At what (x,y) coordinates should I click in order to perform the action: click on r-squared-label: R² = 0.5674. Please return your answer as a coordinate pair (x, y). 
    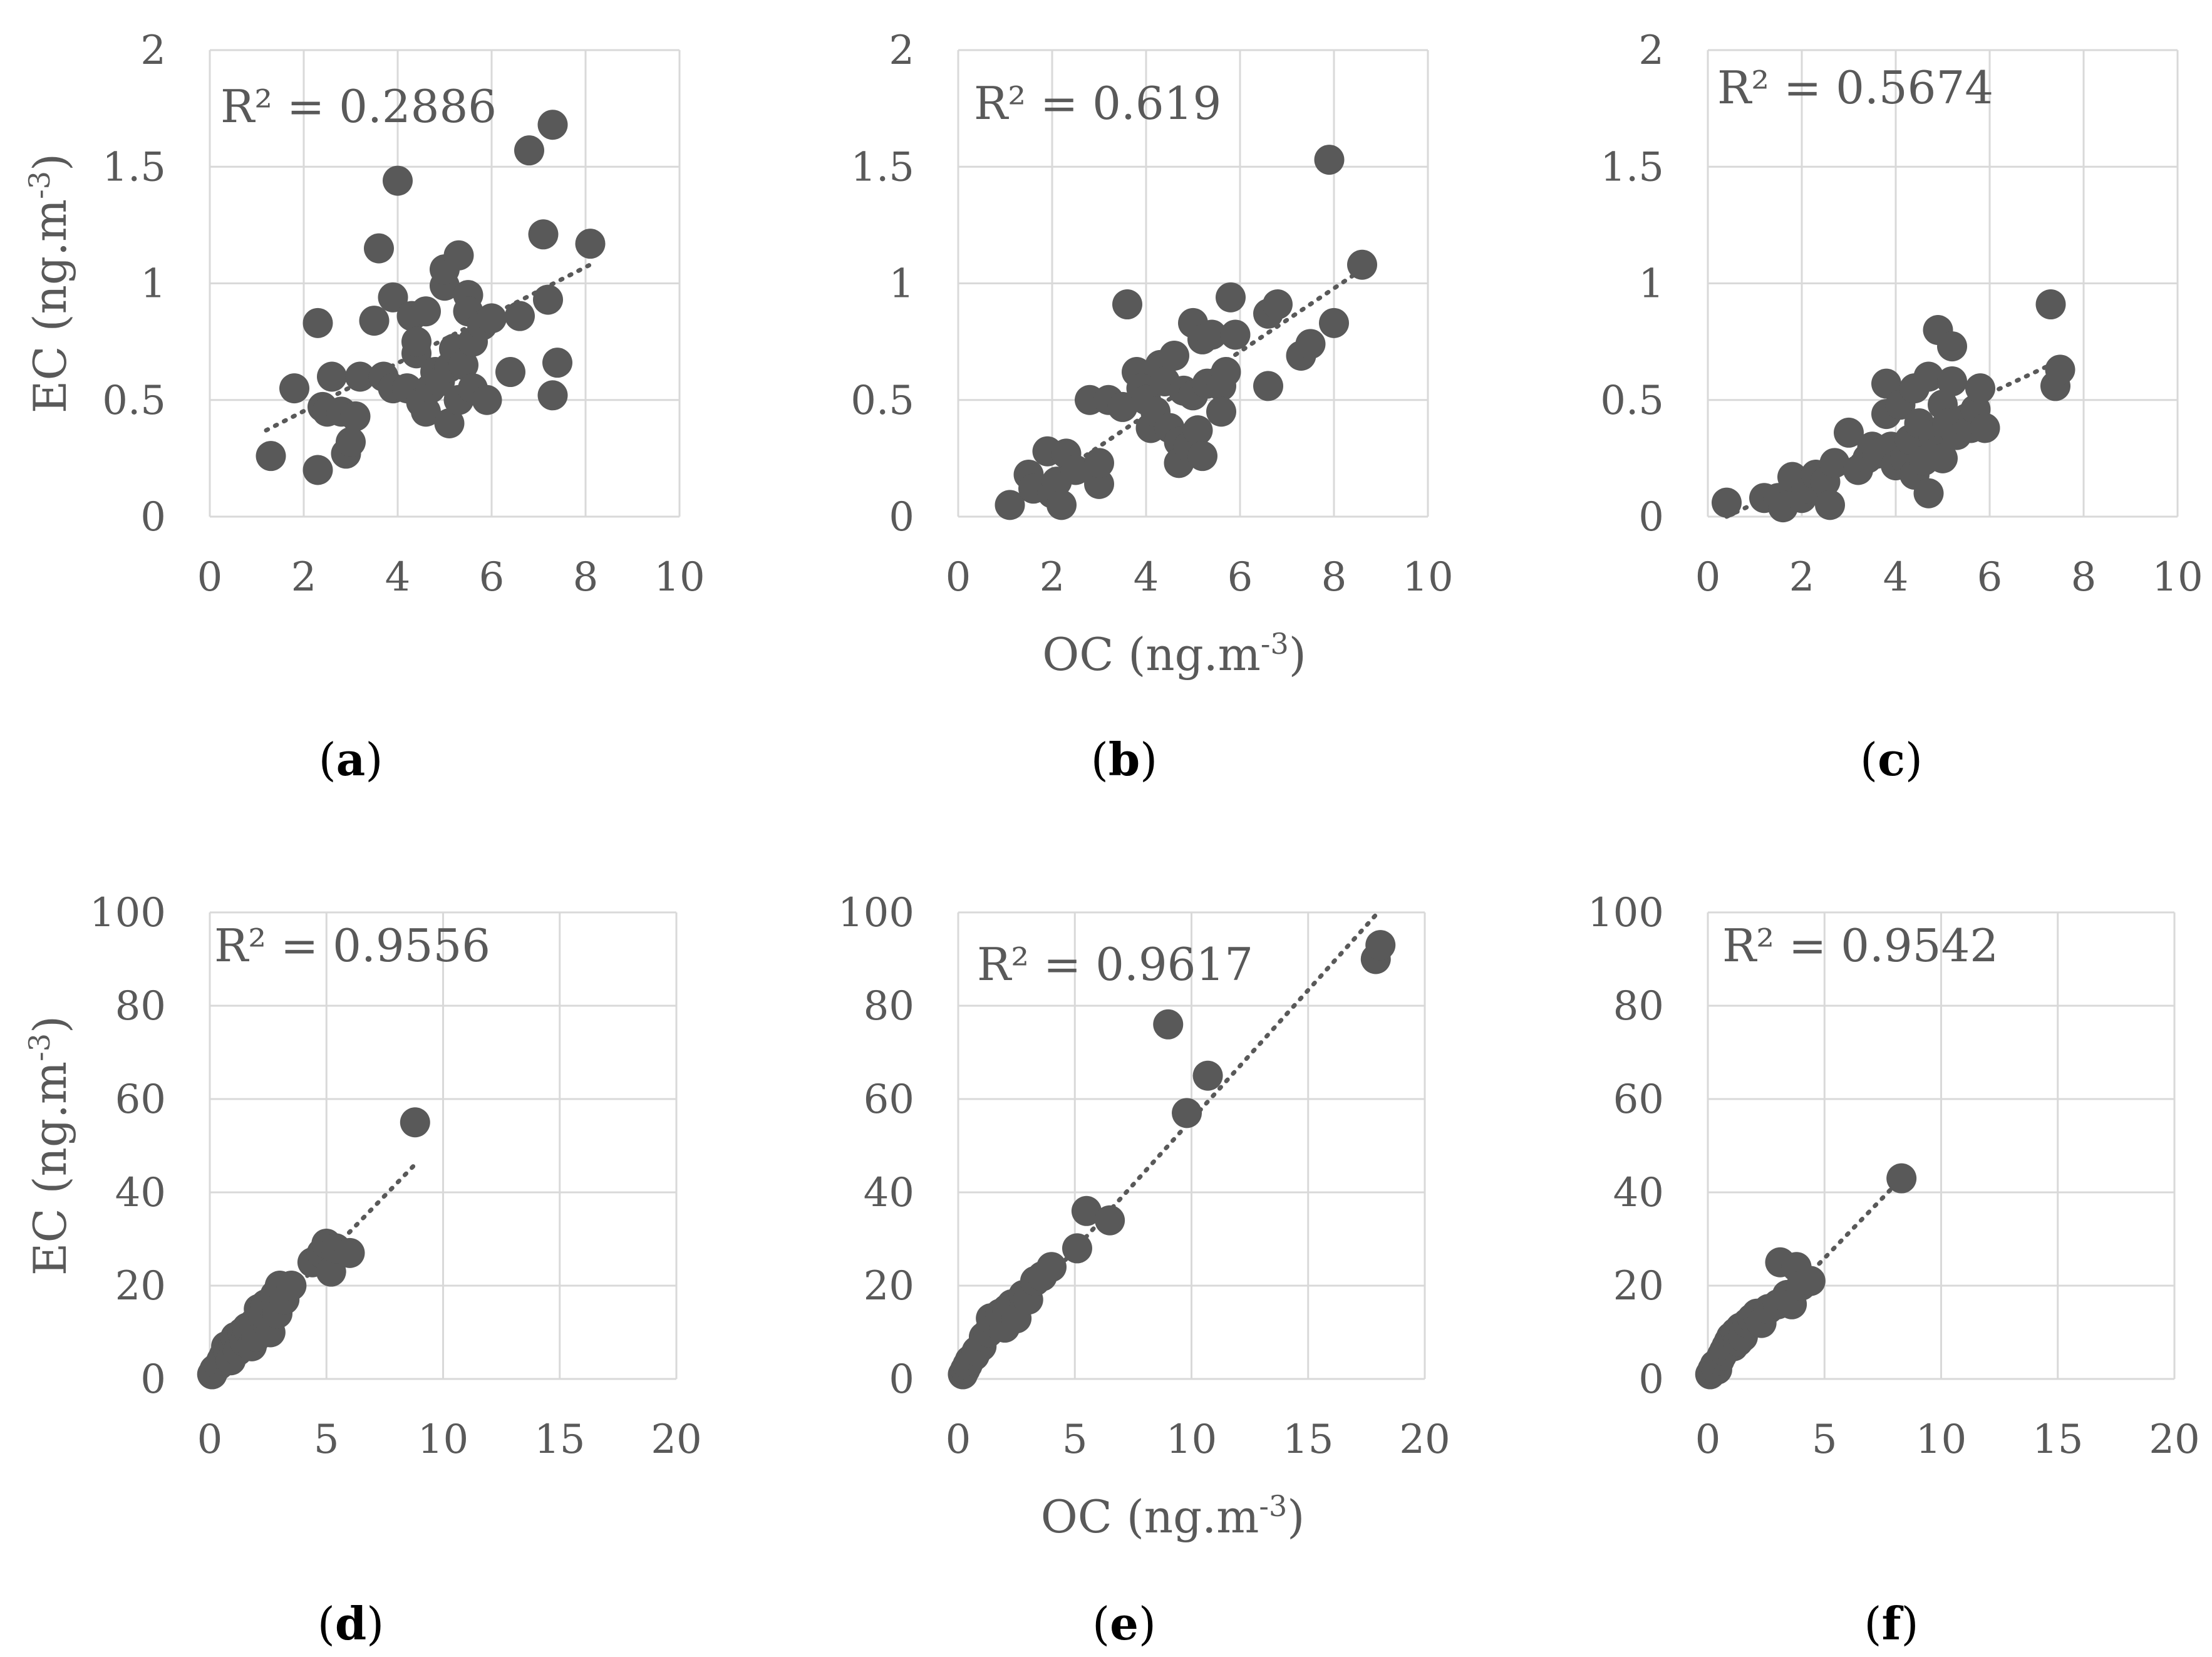
    Looking at the image, I should click on (1855, 88).